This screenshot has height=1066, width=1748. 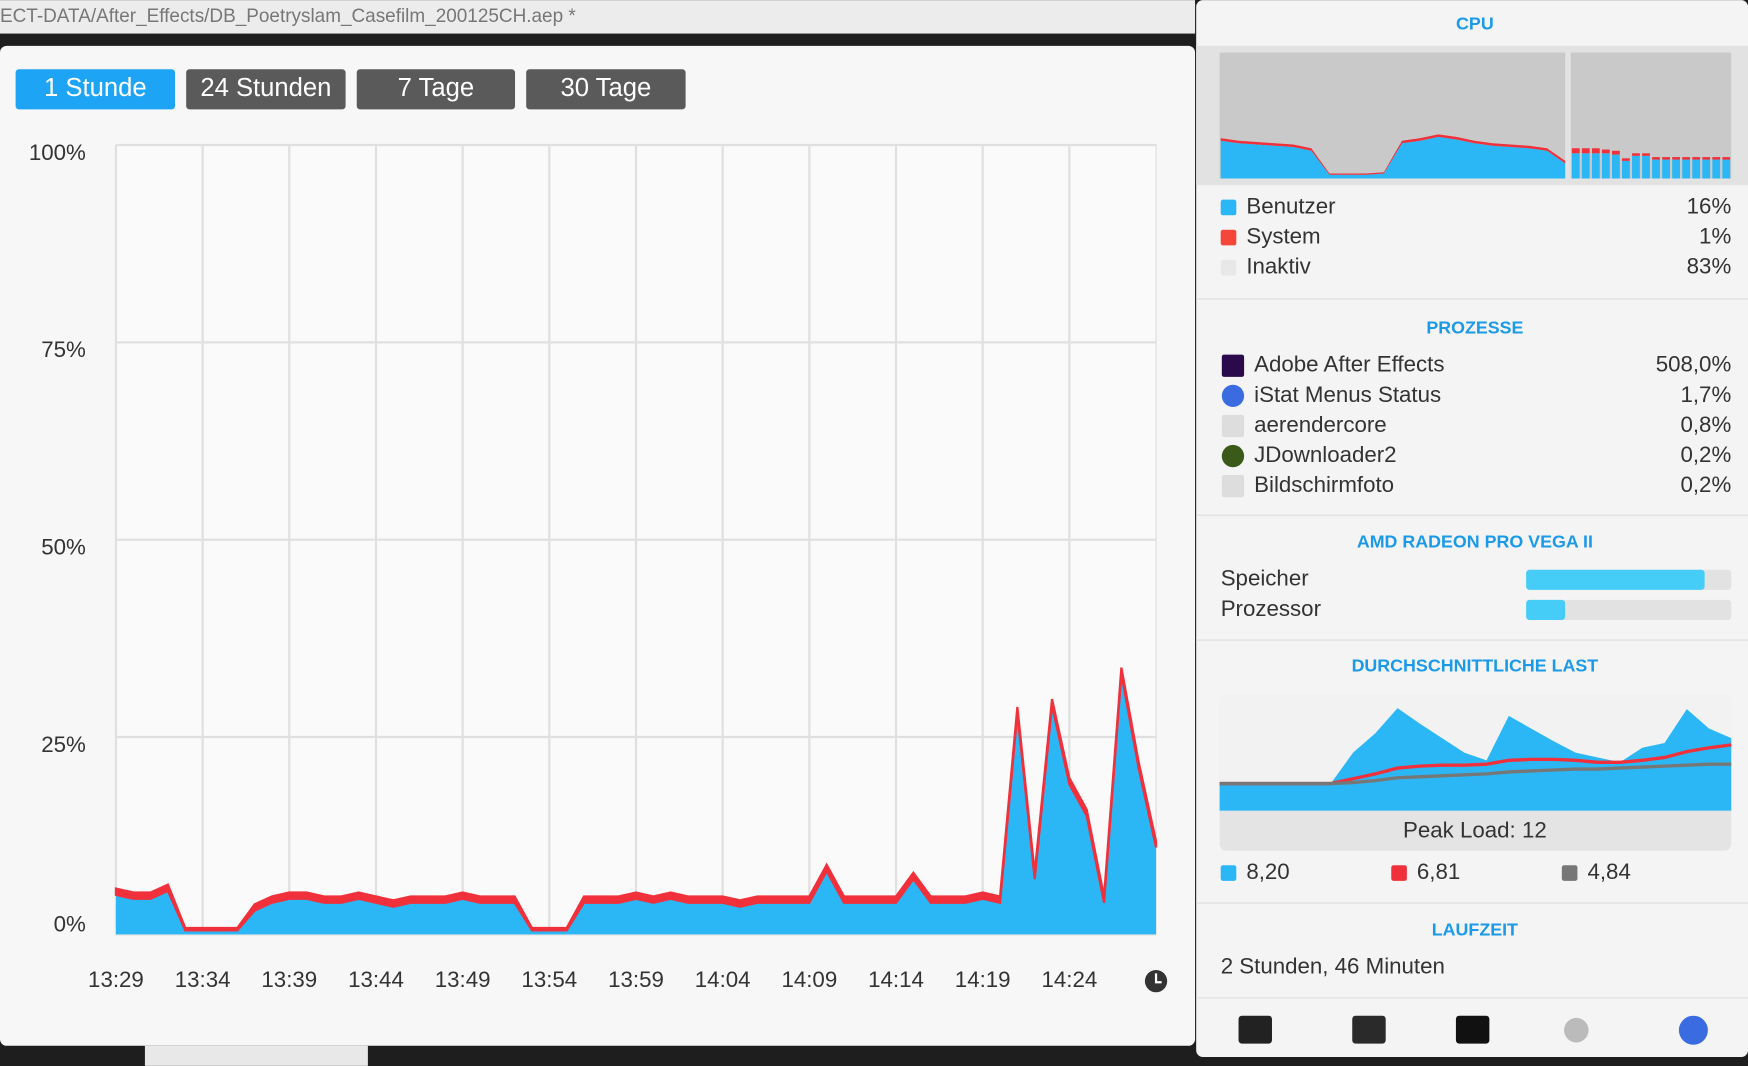 I want to click on legend-value: 1%, so click(x=1715, y=235).